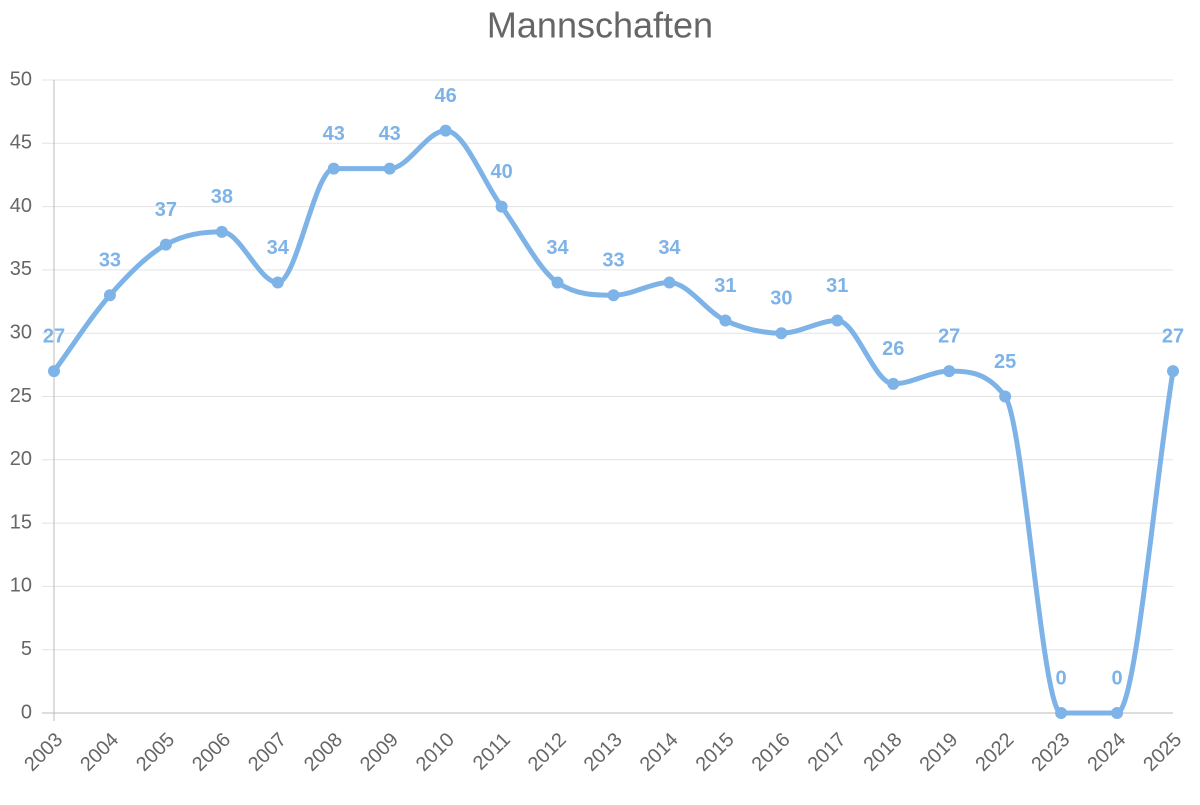 The height and width of the screenshot is (805, 1200). I want to click on y-tick-label: 50, so click(21, 79).